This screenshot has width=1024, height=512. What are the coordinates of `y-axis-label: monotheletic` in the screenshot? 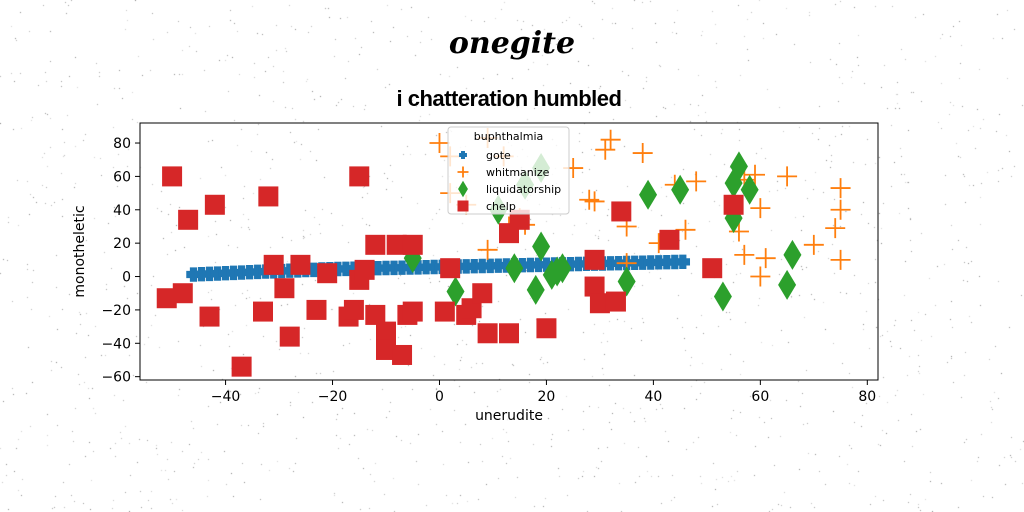 It's located at (80, 251).